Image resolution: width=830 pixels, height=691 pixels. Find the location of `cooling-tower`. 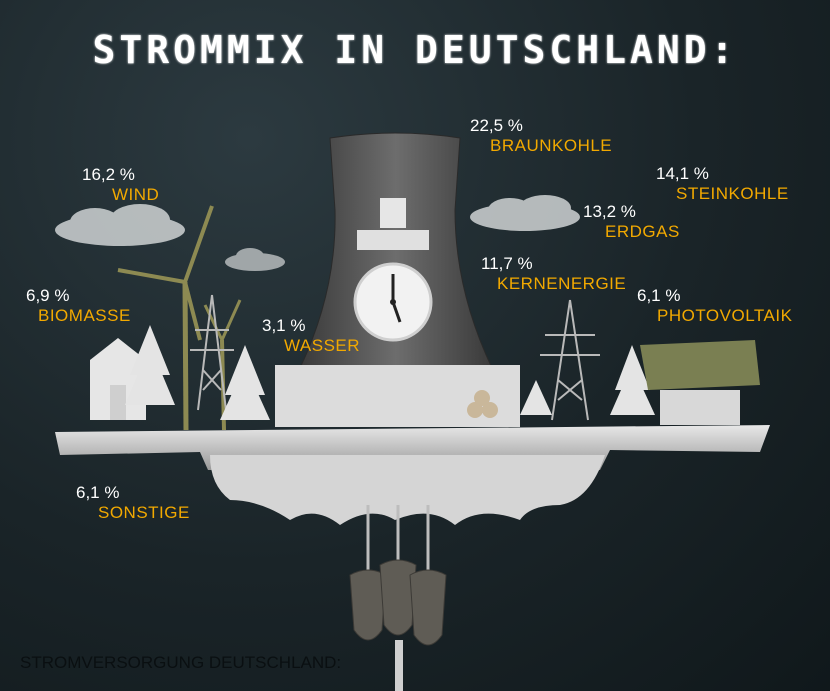

cooling-tower is located at coordinates (396, 250).